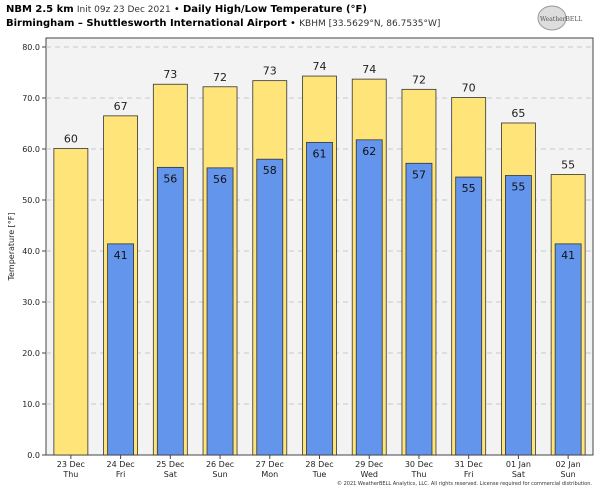 This screenshot has width=600, height=493. I want to click on x-tick-date: 01 Jan, so click(518, 464).